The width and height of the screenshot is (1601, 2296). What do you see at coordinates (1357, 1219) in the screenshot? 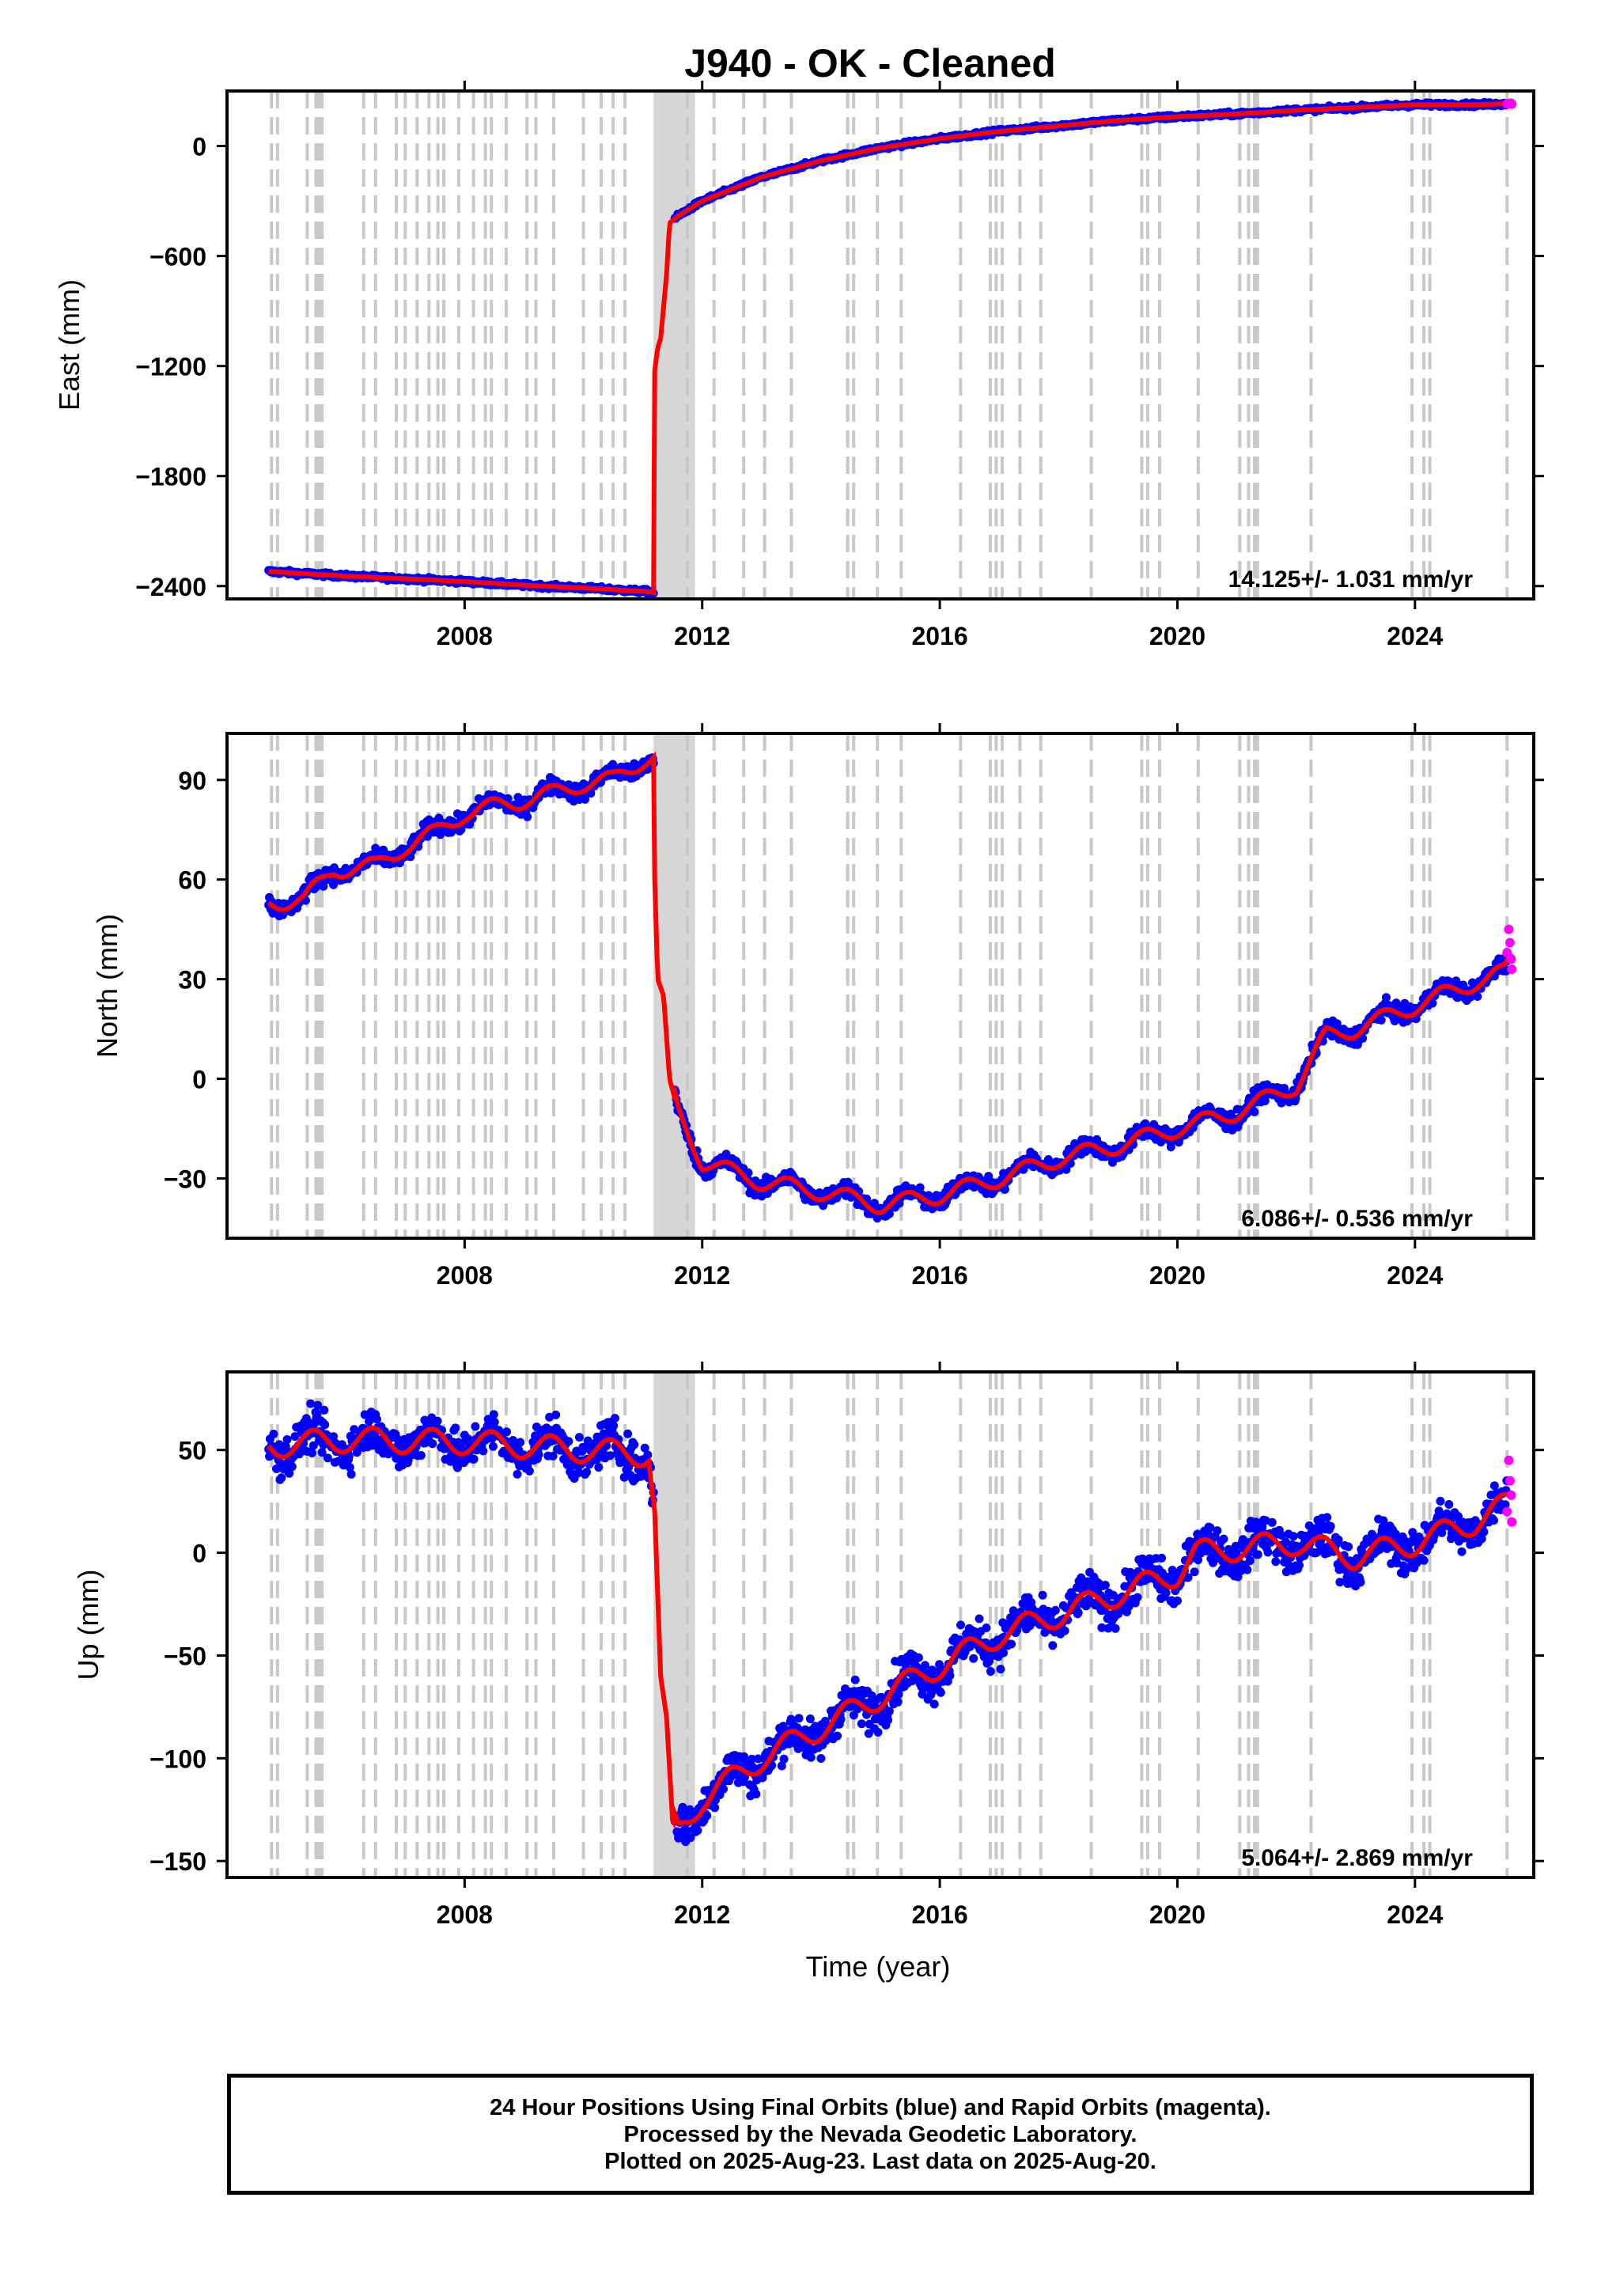
I see `rate-label: 6.086+/- 0.536 mm/yr` at bounding box center [1357, 1219].